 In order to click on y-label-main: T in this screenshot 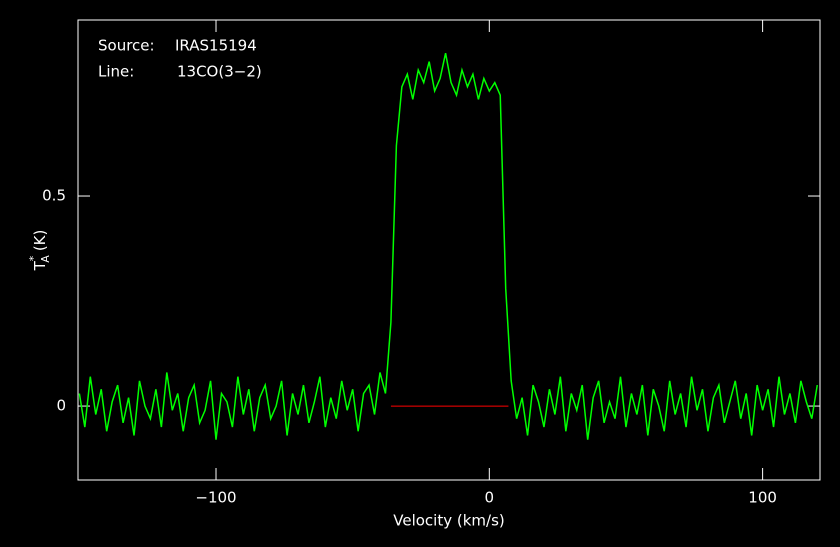, I will do `click(40, 265)`.